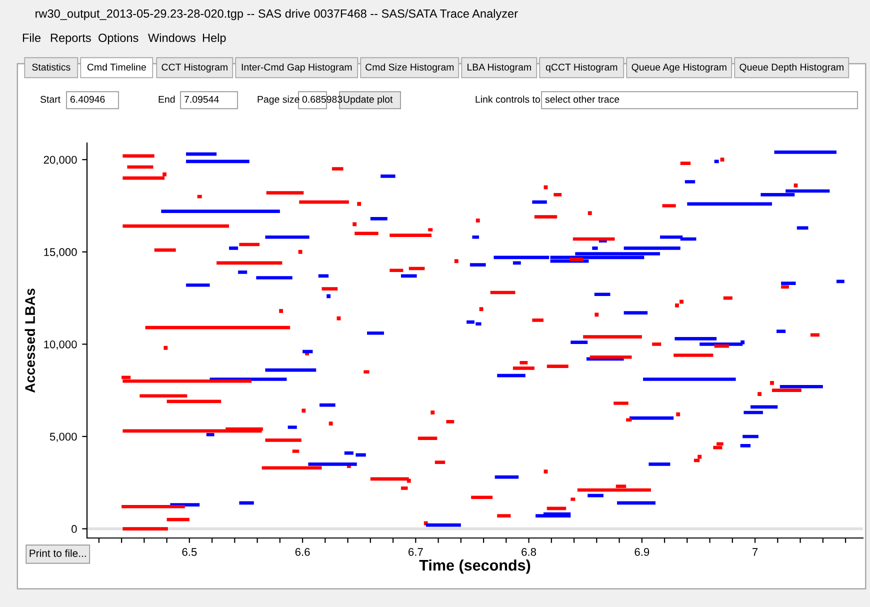  What do you see at coordinates (70, 39) in the screenshot?
I see `text: Reports` at bounding box center [70, 39].